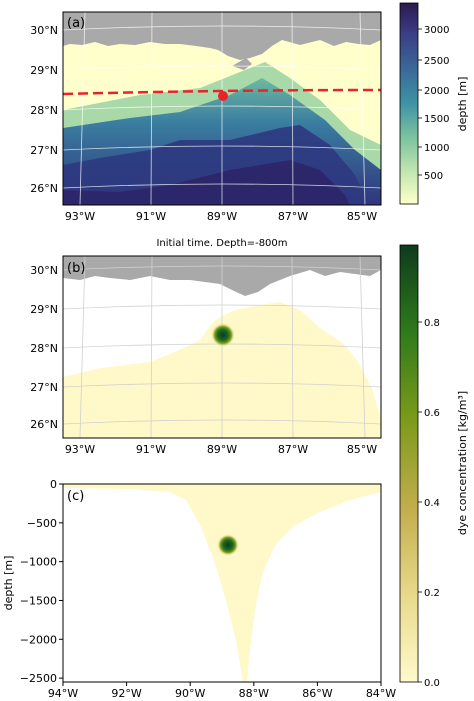  I want to click on colorbar-dye-label: dye concentration [kg/m³], so click(462, 463).